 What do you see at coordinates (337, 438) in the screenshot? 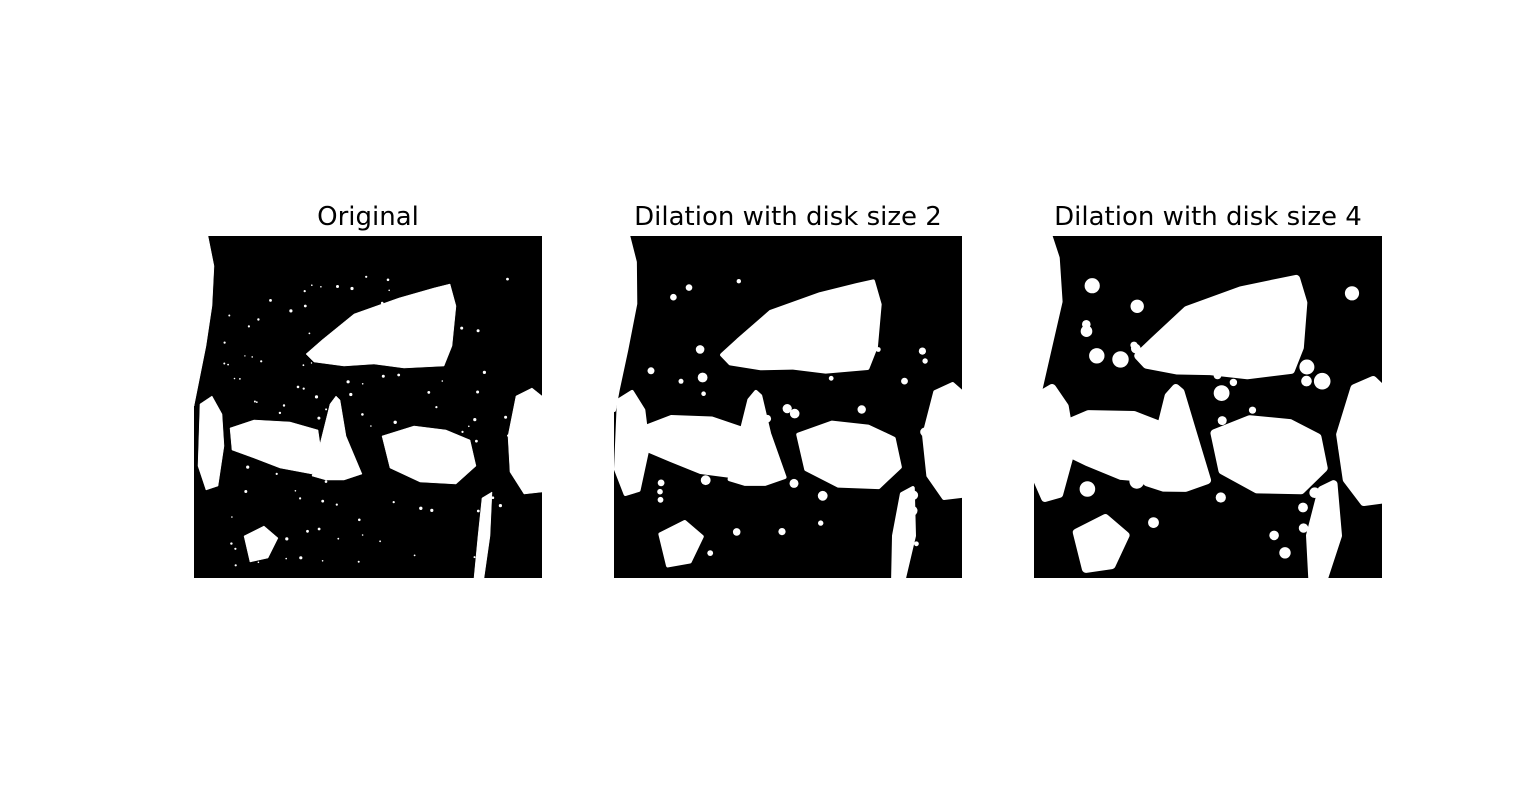
I see `nose` at bounding box center [337, 438].